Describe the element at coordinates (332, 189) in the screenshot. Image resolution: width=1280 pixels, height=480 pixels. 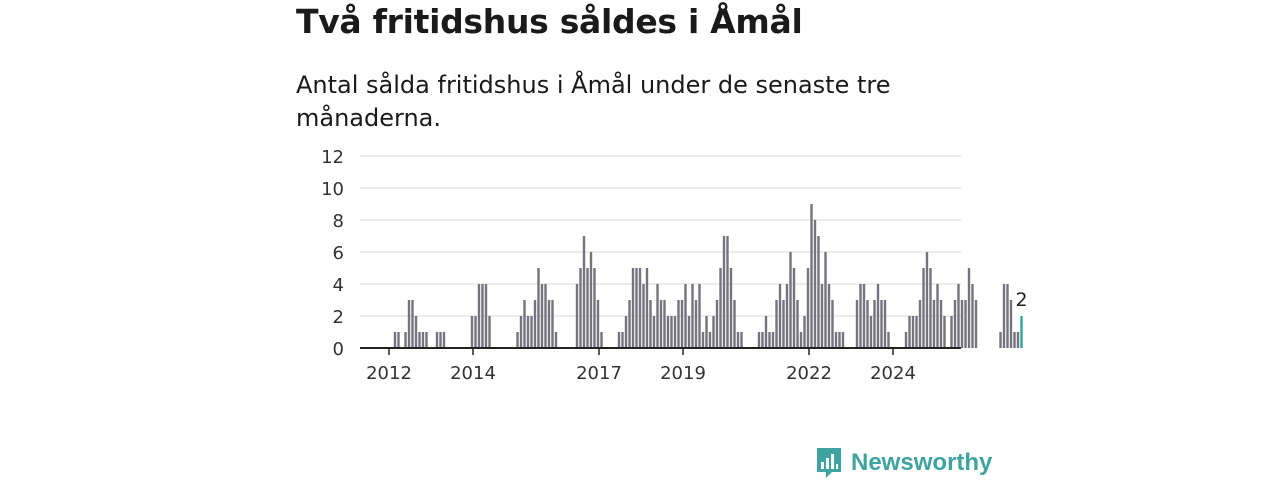
I see `y-tick-label: 10` at that location.